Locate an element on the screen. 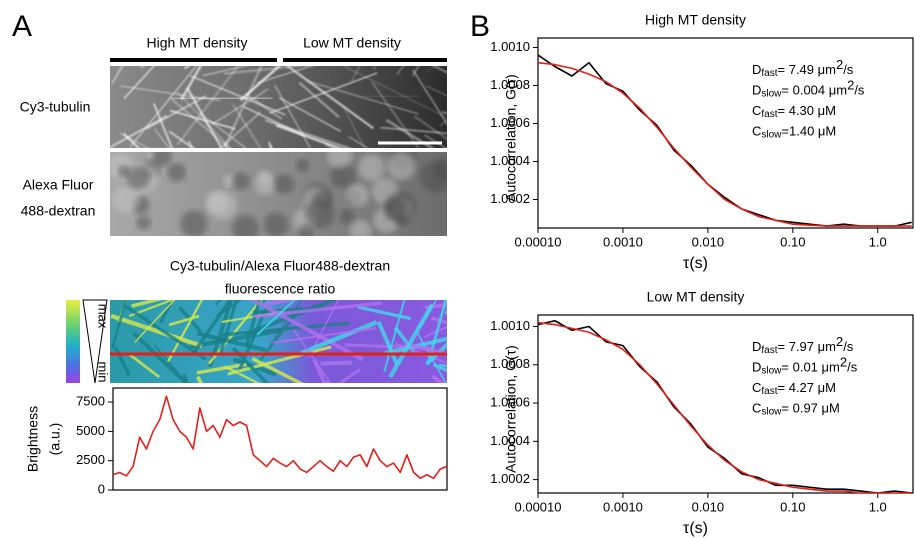 This screenshot has height=538, width=915. annotation-subscript: fast is located at coordinates (769, 73).